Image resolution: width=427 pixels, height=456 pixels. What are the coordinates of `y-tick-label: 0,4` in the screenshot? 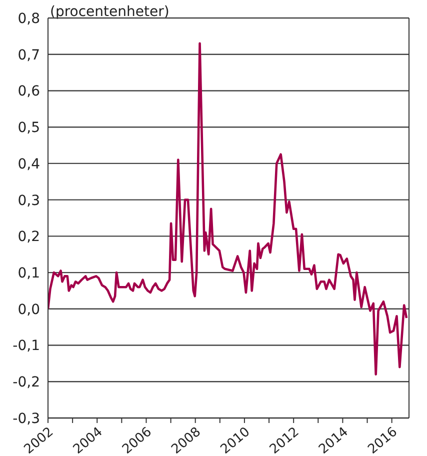 It's located at (29, 164).